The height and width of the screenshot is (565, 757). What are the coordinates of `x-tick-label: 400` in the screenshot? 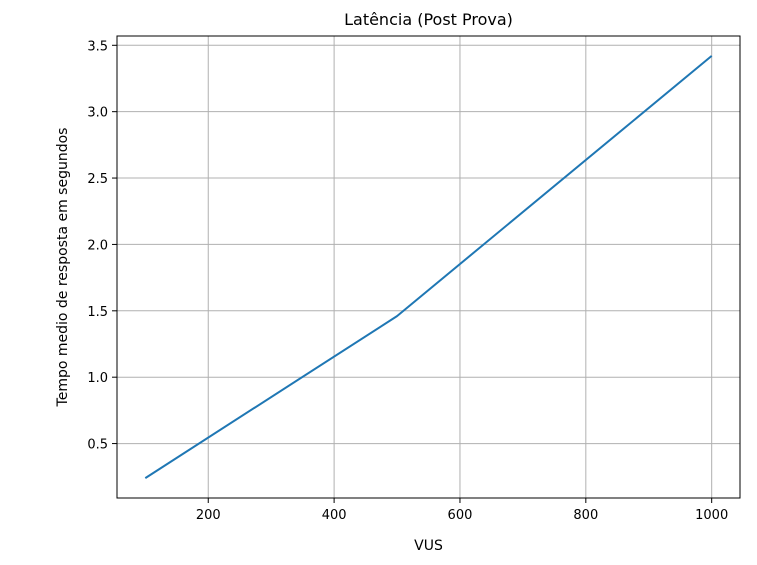 It's located at (334, 515).